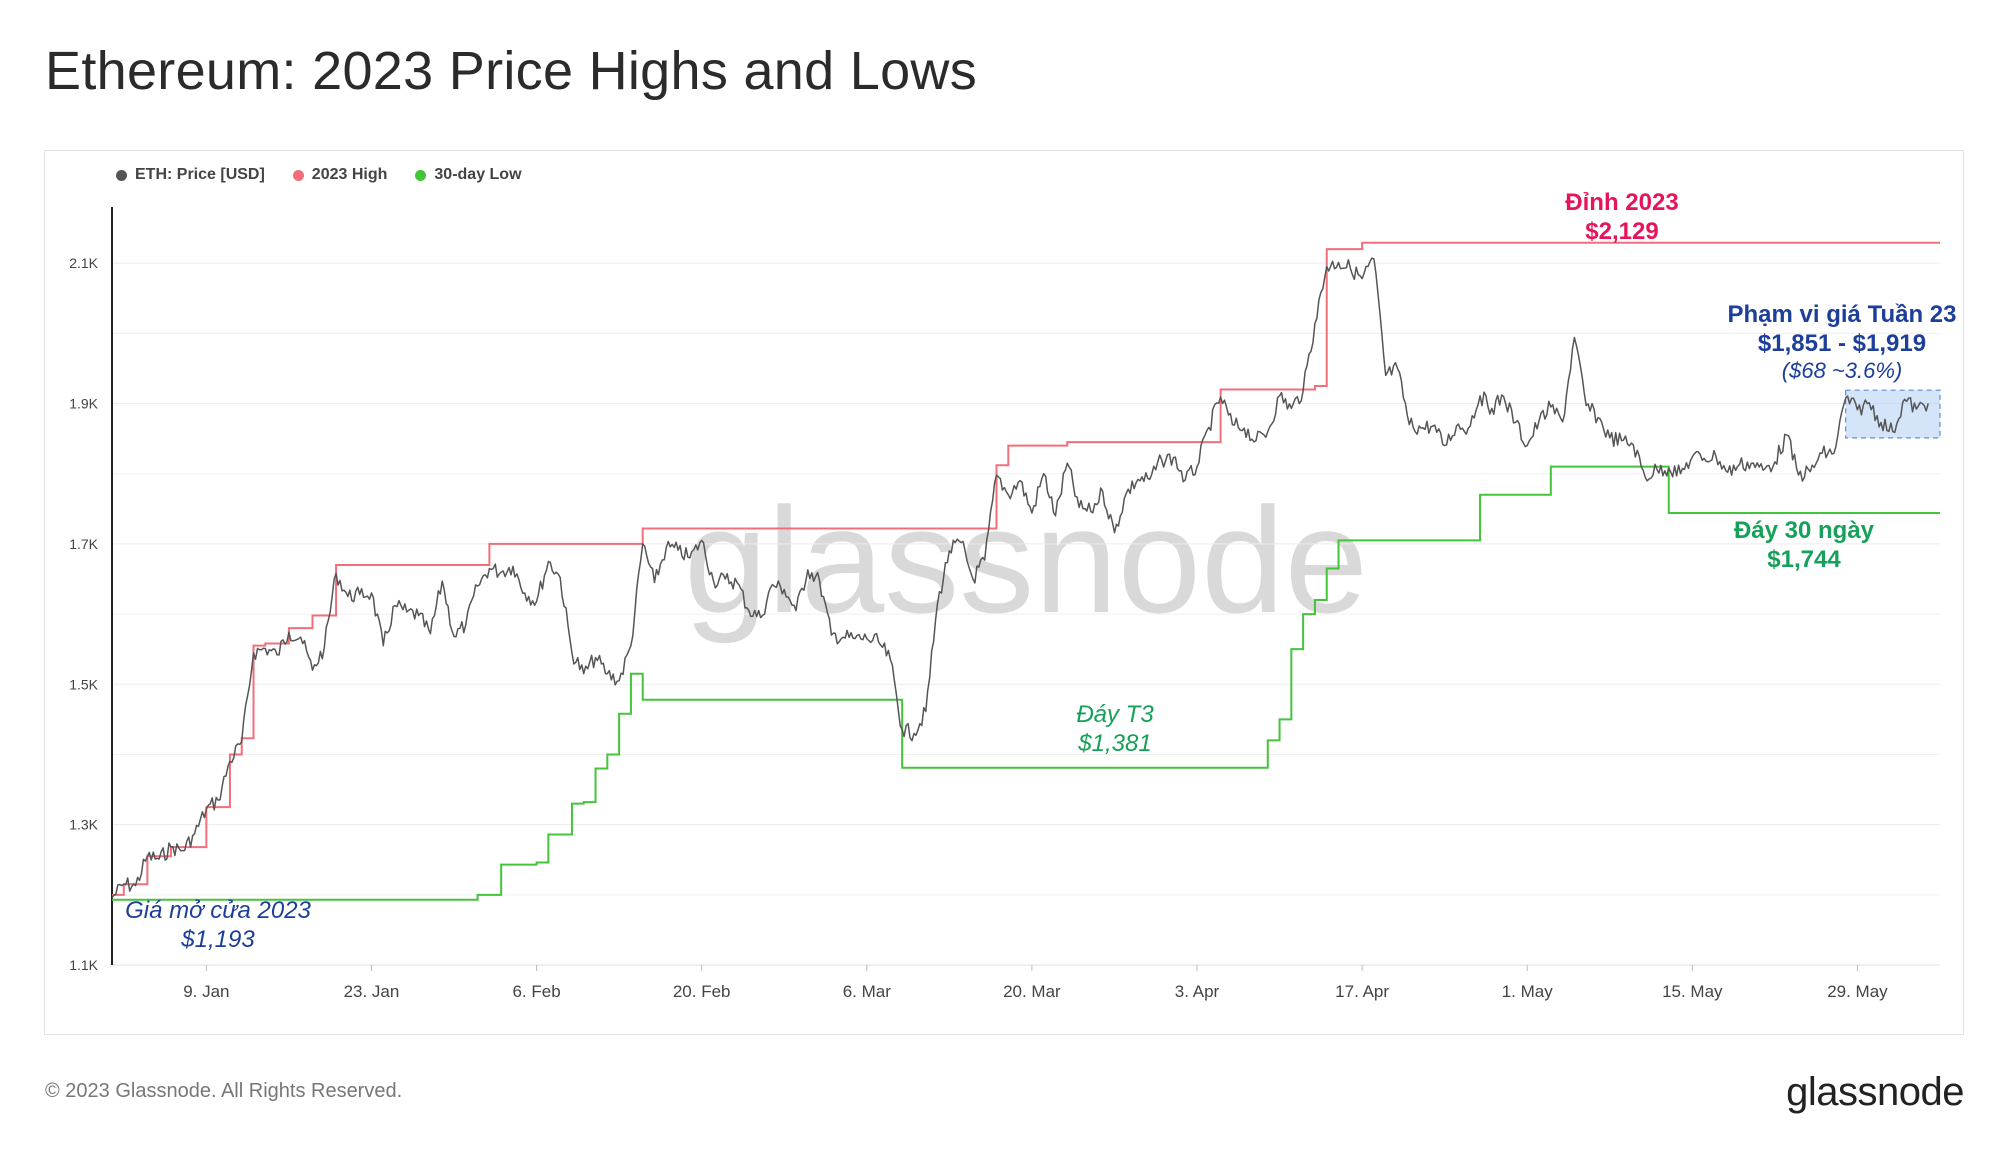  I want to click on annotation-march-low-line: $1,381, so click(1114, 743).